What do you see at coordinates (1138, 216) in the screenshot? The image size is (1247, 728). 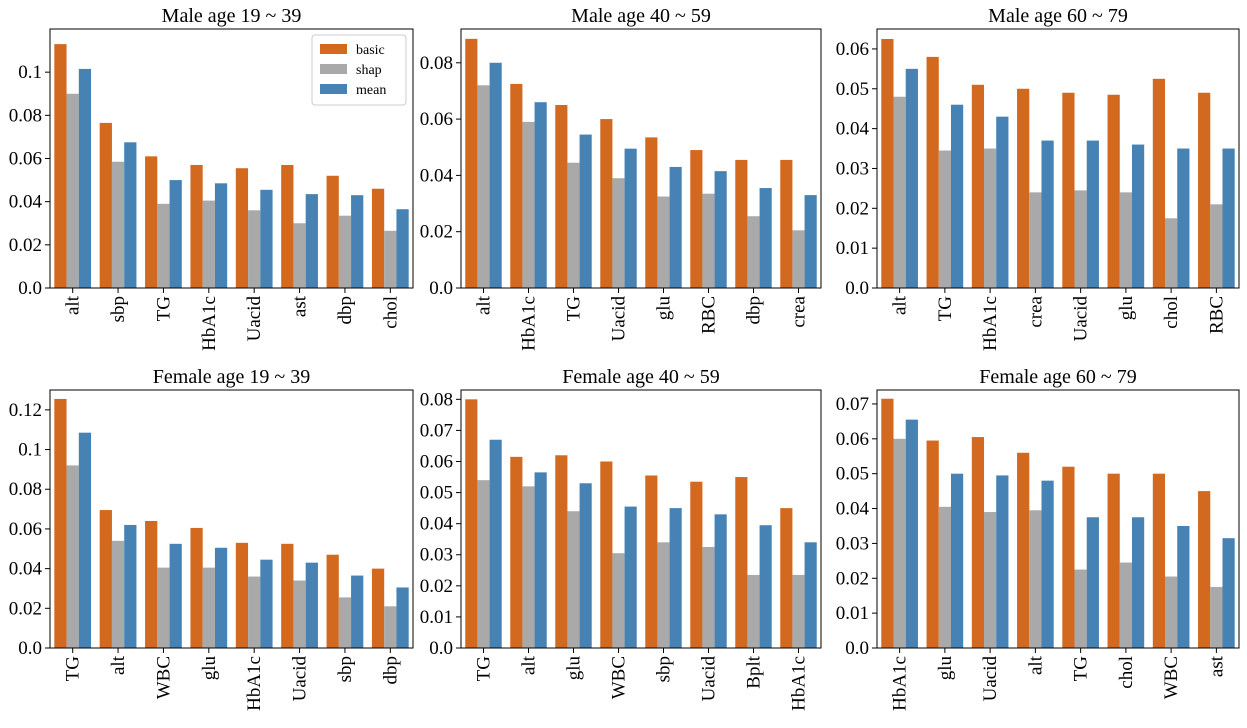 I see `bar-mean-glu` at bounding box center [1138, 216].